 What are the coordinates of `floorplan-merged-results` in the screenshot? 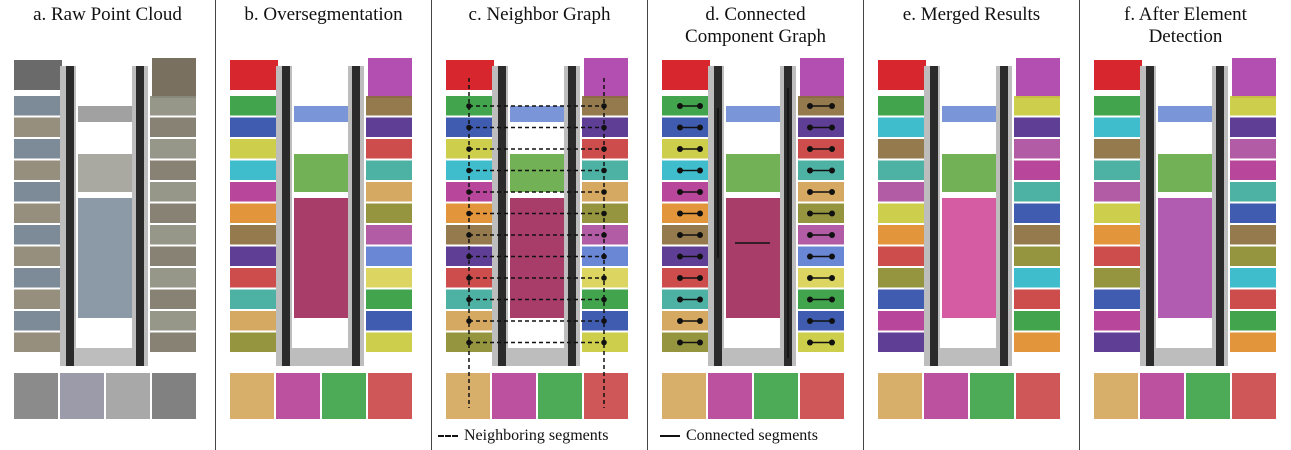 It's located at (969, 238).